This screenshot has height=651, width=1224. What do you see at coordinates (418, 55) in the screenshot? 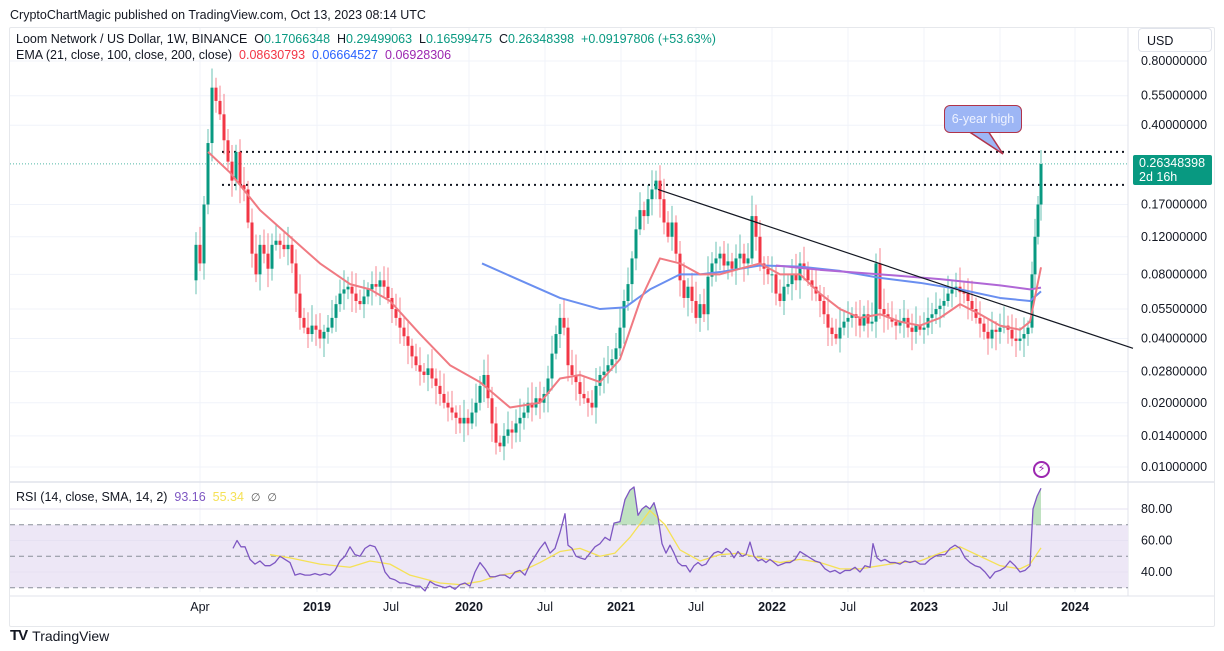
I see `ema200-value: 0.06928306` at bounding box center [418, 55].